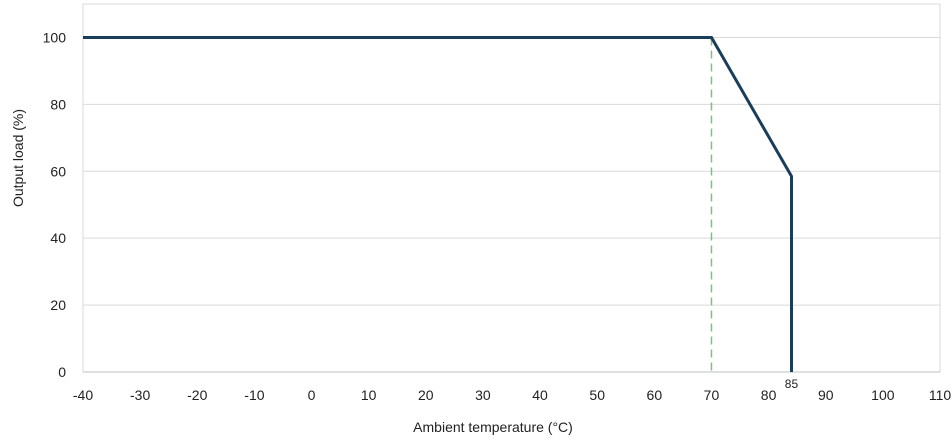 The width and height of the screenshot is (952, 440). I want to click on x-tick-label: 40, so click(540, 395).